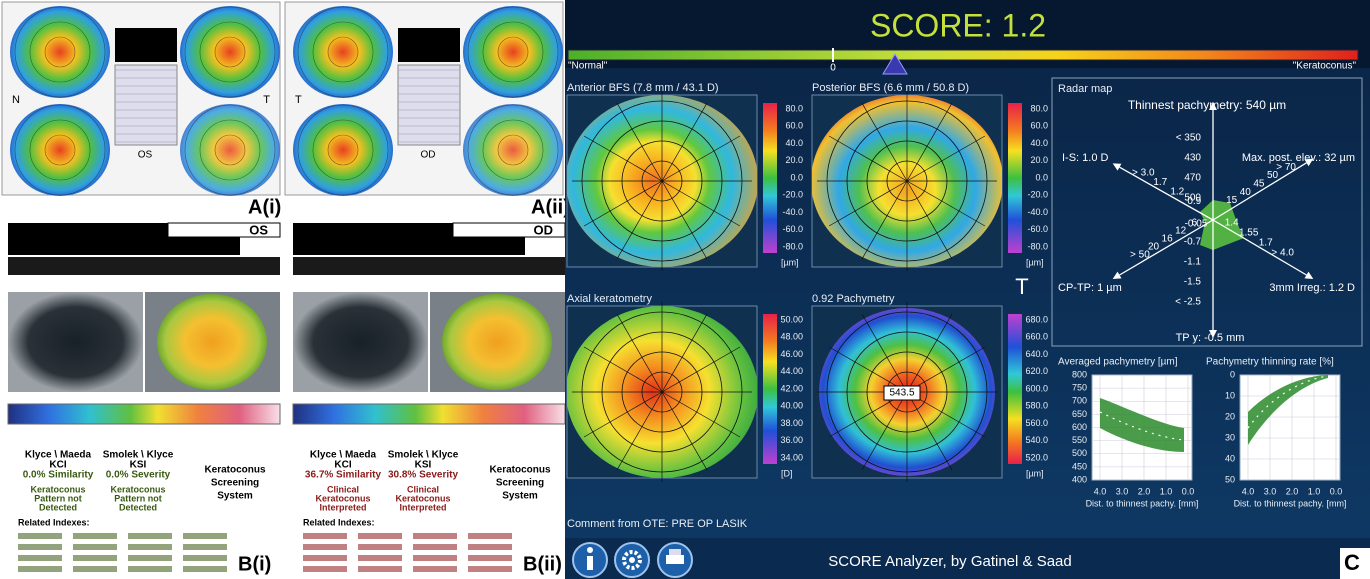 The height and width of the screenshot is (579, 1370). I want to click on settings-button, so click(632, 560).